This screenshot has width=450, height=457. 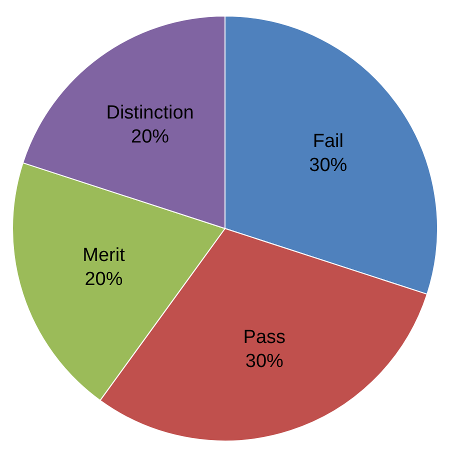 I want to click on slice-label: Fail, so click(x=328, y=141).